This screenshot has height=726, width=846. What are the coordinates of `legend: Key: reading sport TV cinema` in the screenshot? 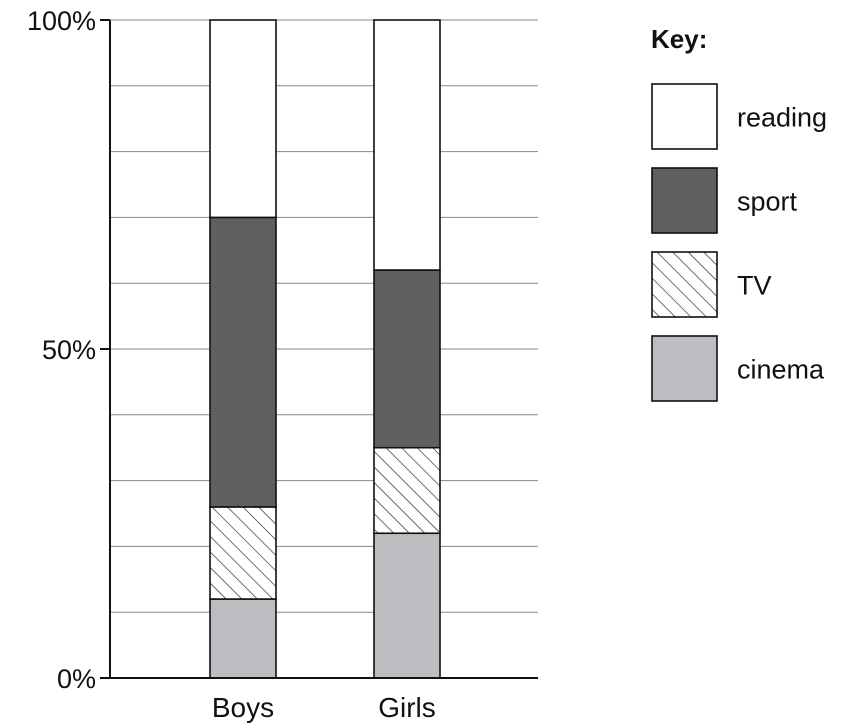 It's located at (739, 213).